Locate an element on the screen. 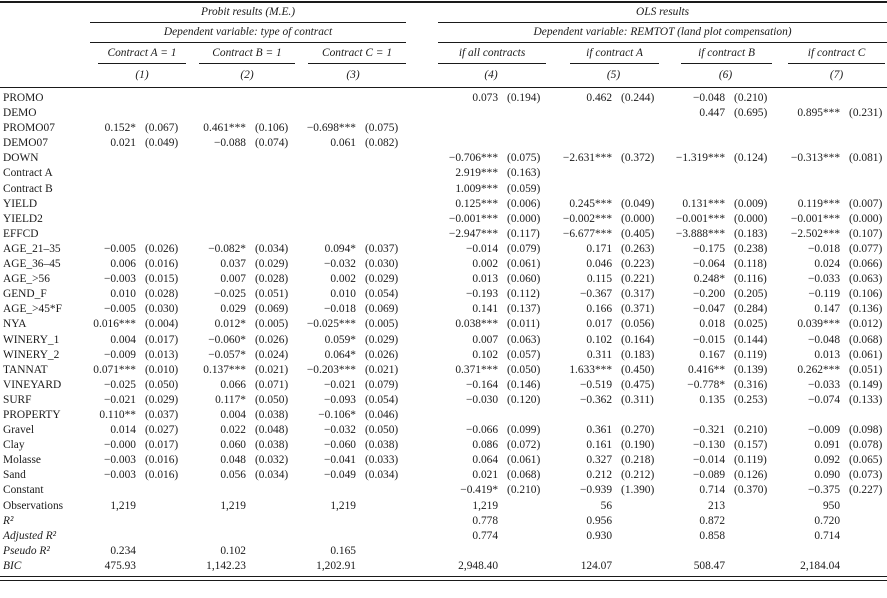 This screenshot has height=598, width=887. coefficient-cell: 0.102 is located at coordinates (233, 550).